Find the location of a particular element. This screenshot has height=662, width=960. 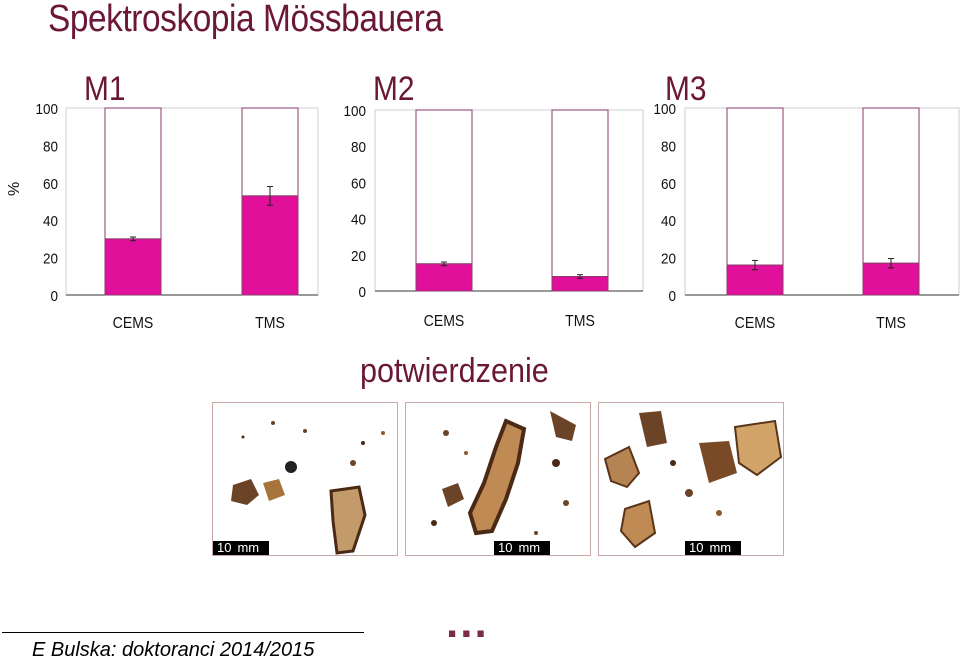

page-title: Spektroskopia Mössbauera is located at coordinates (245, 20).